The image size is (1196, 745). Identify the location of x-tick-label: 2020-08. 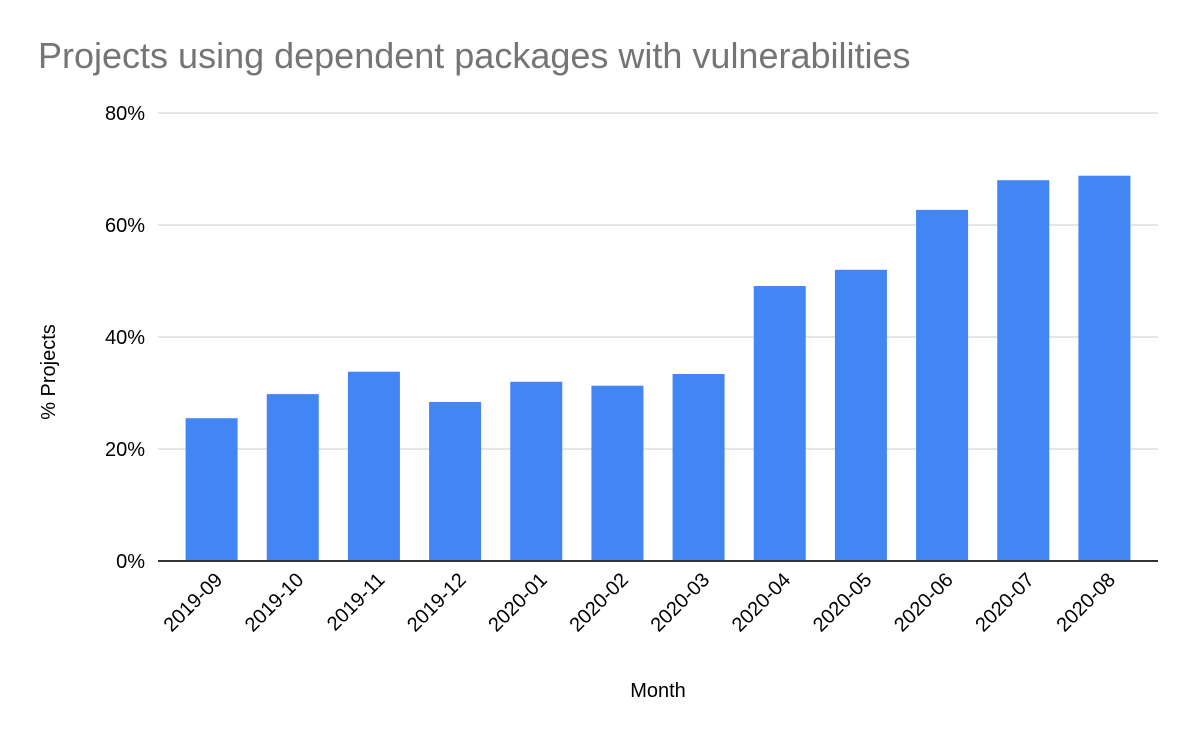
(1085, 602).